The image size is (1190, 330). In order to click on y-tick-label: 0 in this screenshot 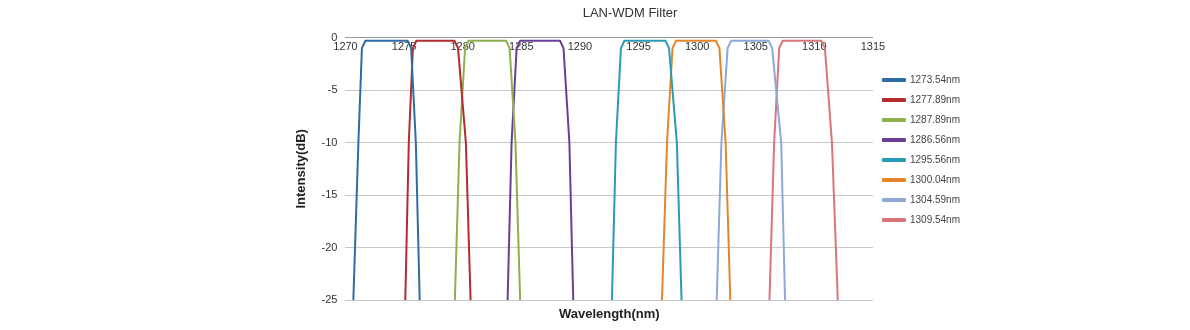, I will do `click(334, 36)`.